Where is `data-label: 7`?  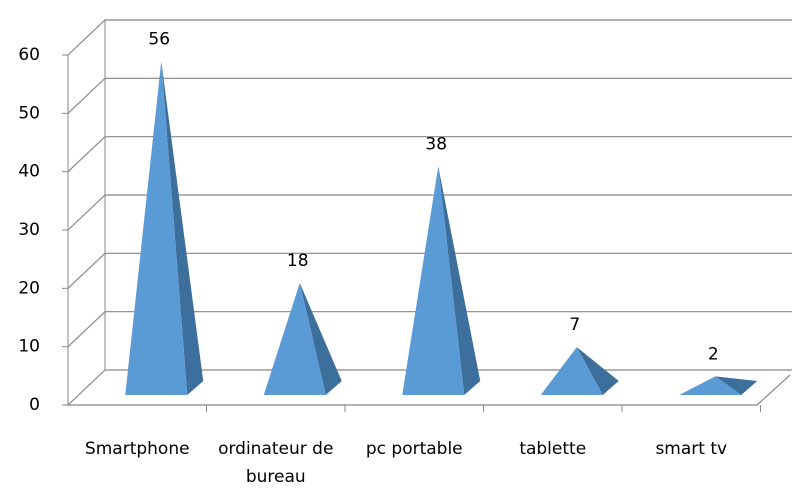 data-label: 7 is located at coordinates (574, 325).